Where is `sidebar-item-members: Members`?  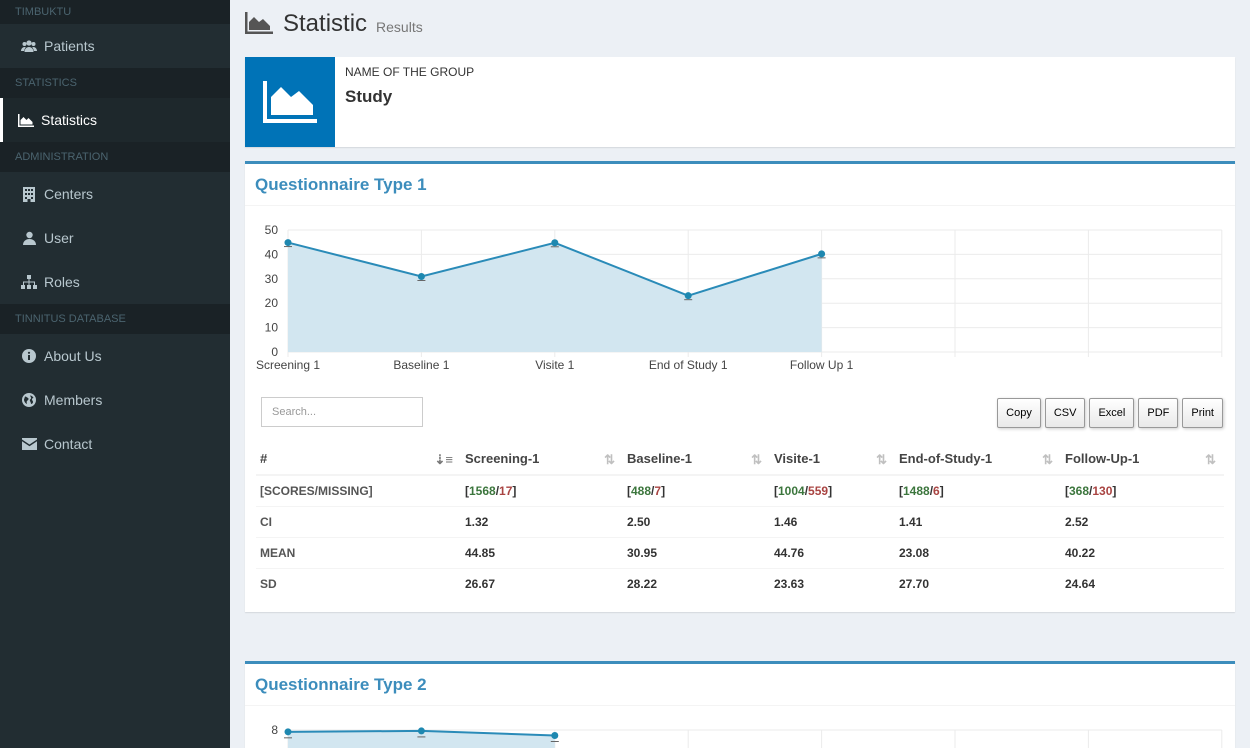 sidebar-item-members: Members is located at coordinates (115, 400).